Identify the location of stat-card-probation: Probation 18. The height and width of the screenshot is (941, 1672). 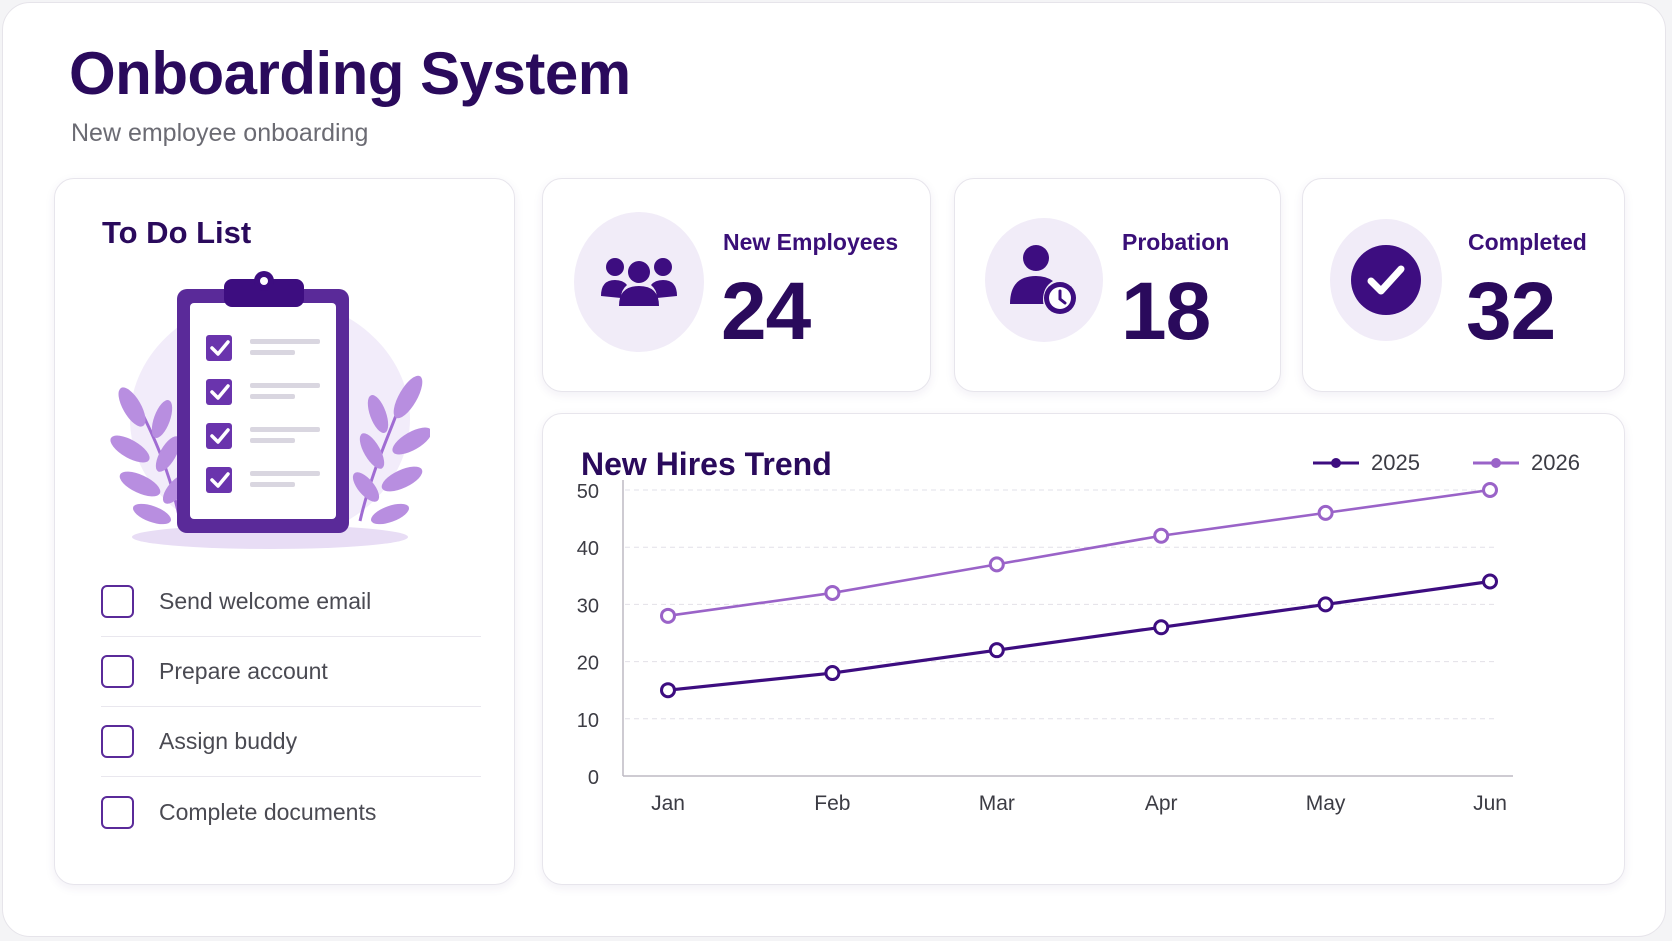
(1117, 285).